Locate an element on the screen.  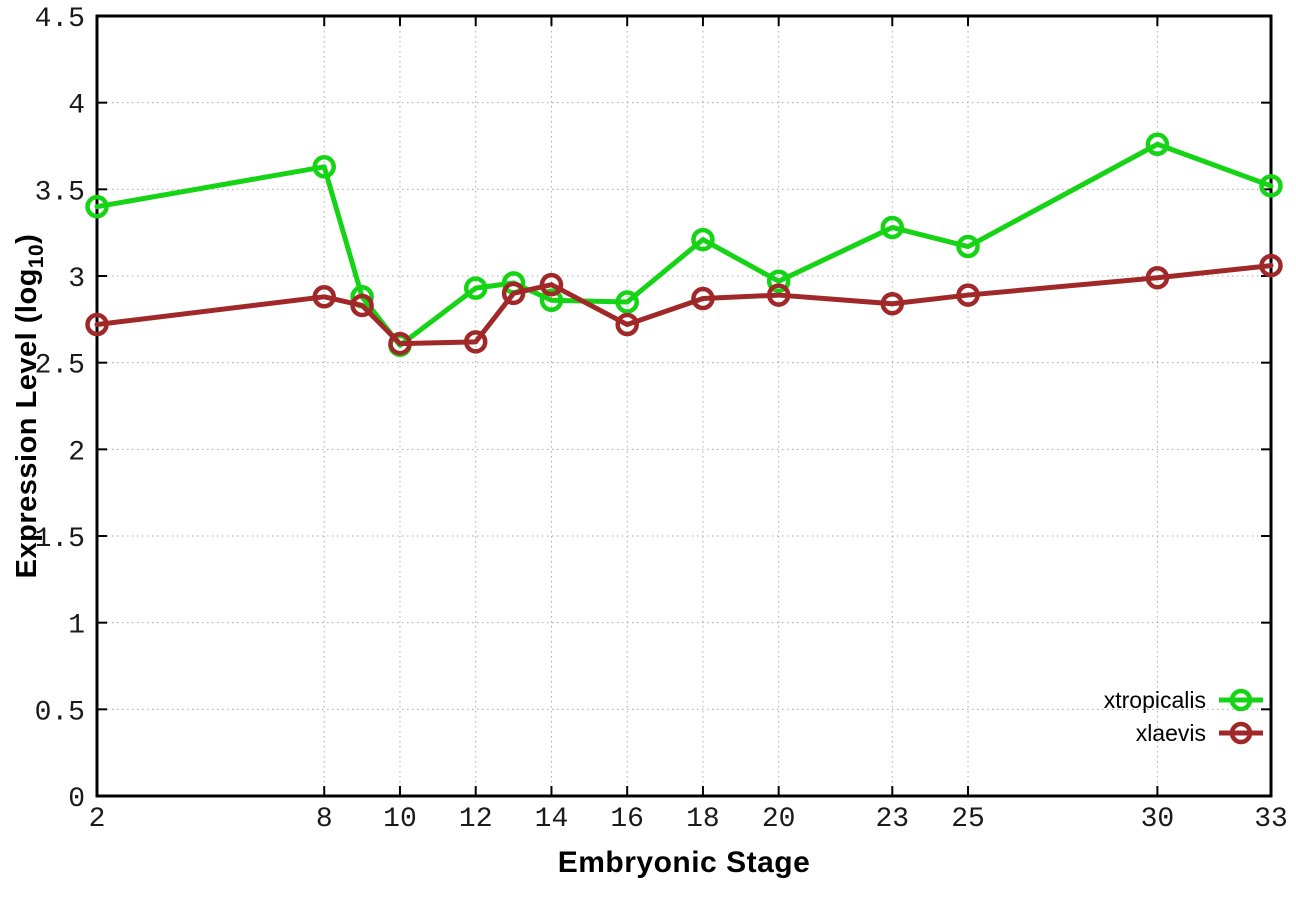
x-axis-title: Embryonic Stage is located at coordinates (684, 862).